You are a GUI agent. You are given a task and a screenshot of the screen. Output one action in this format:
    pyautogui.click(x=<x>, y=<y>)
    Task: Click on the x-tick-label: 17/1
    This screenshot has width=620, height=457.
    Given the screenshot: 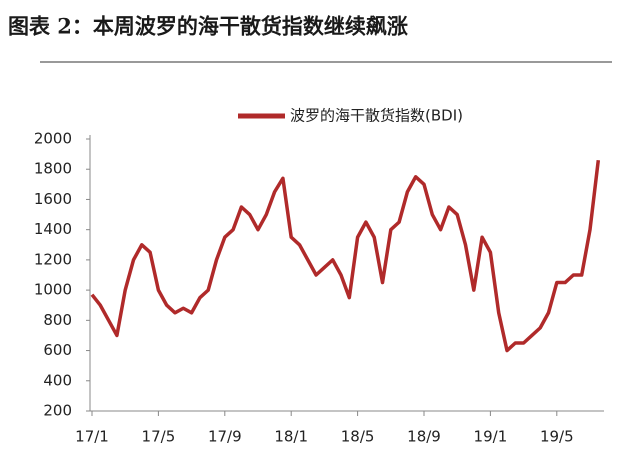 What is the action you would take?
    pyautogui.click(x=92, y=437)
    